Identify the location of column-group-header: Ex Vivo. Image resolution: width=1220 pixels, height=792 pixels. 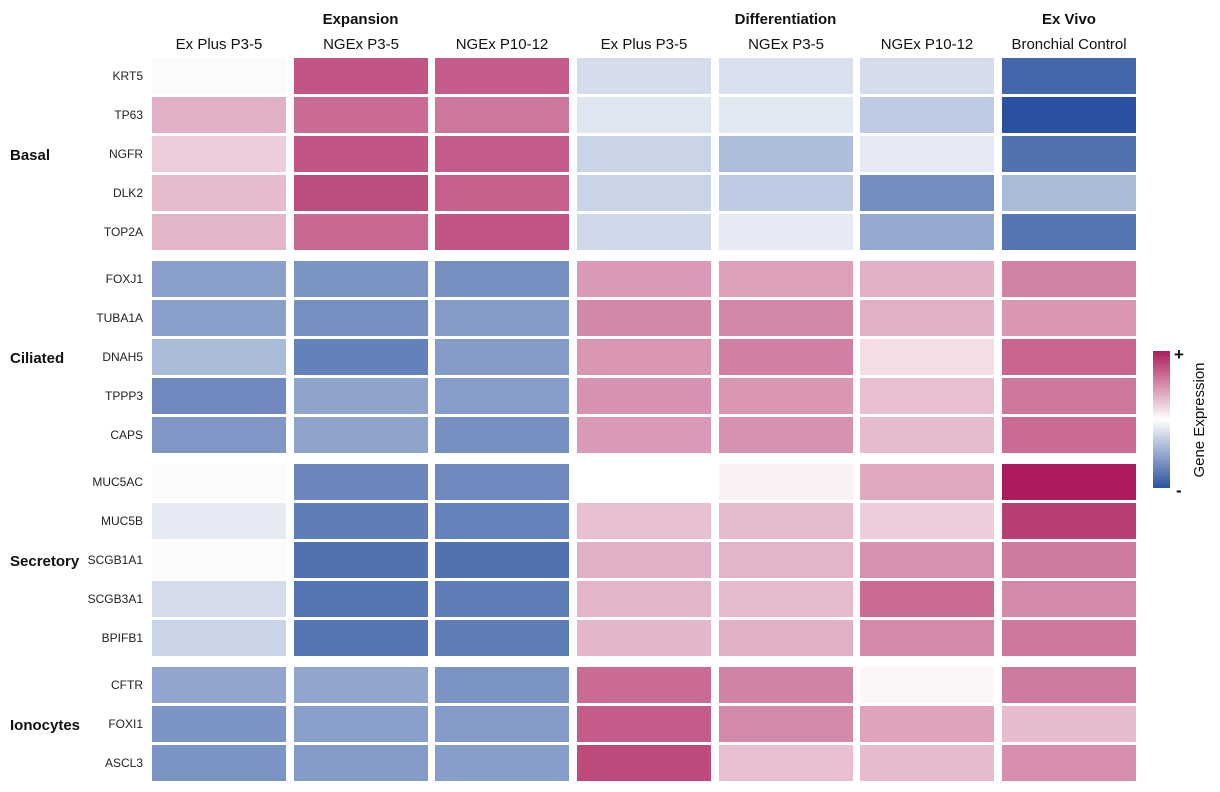
(1069, 19).